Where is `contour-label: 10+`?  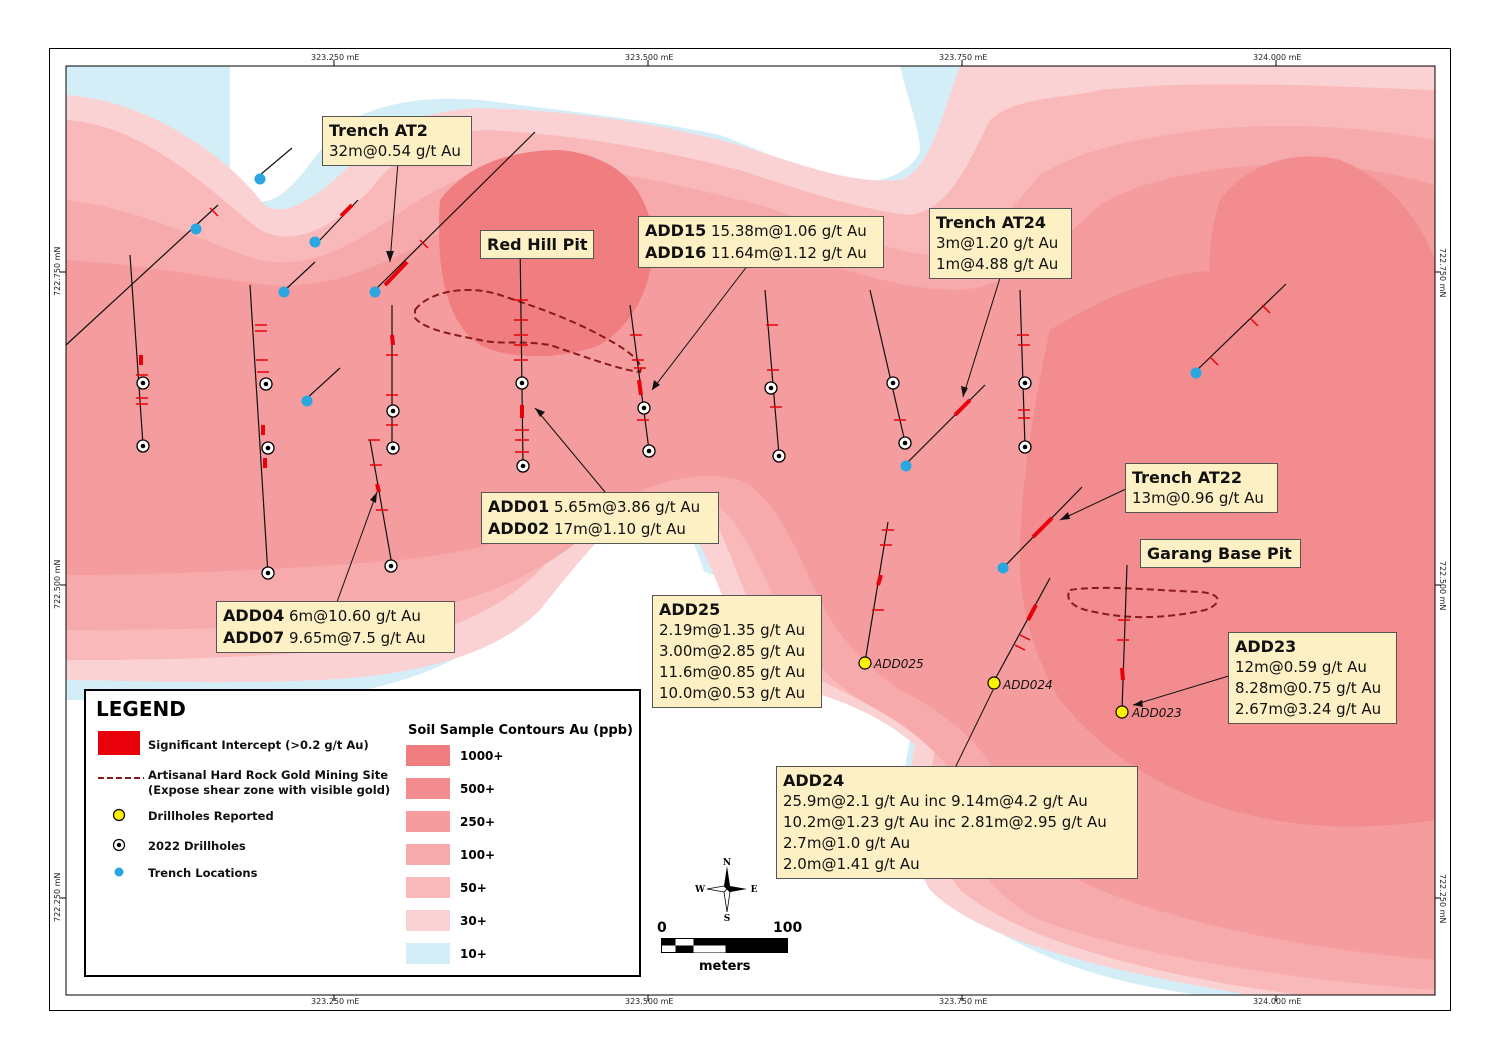 contour-label: 10+ is located at coordinates (473, 954).